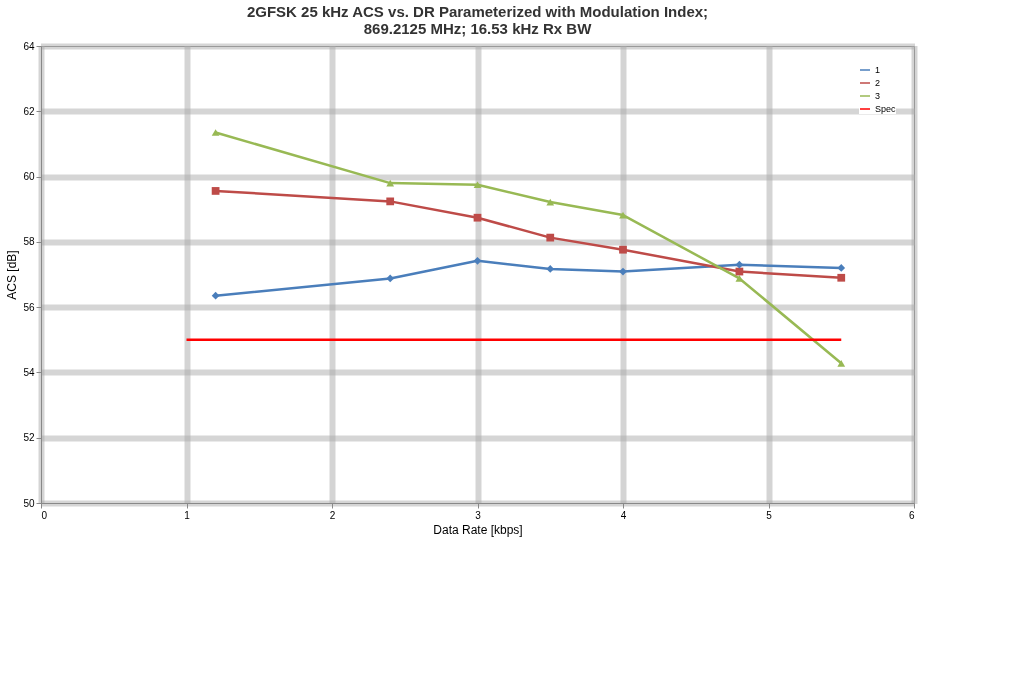 Image resolution: width=1034 pixels, height=679 pixels. What do you see at coordinates (911, 515) in the screenshot?
I see `x-tick-label: 6` at bounding box center [911, 515].